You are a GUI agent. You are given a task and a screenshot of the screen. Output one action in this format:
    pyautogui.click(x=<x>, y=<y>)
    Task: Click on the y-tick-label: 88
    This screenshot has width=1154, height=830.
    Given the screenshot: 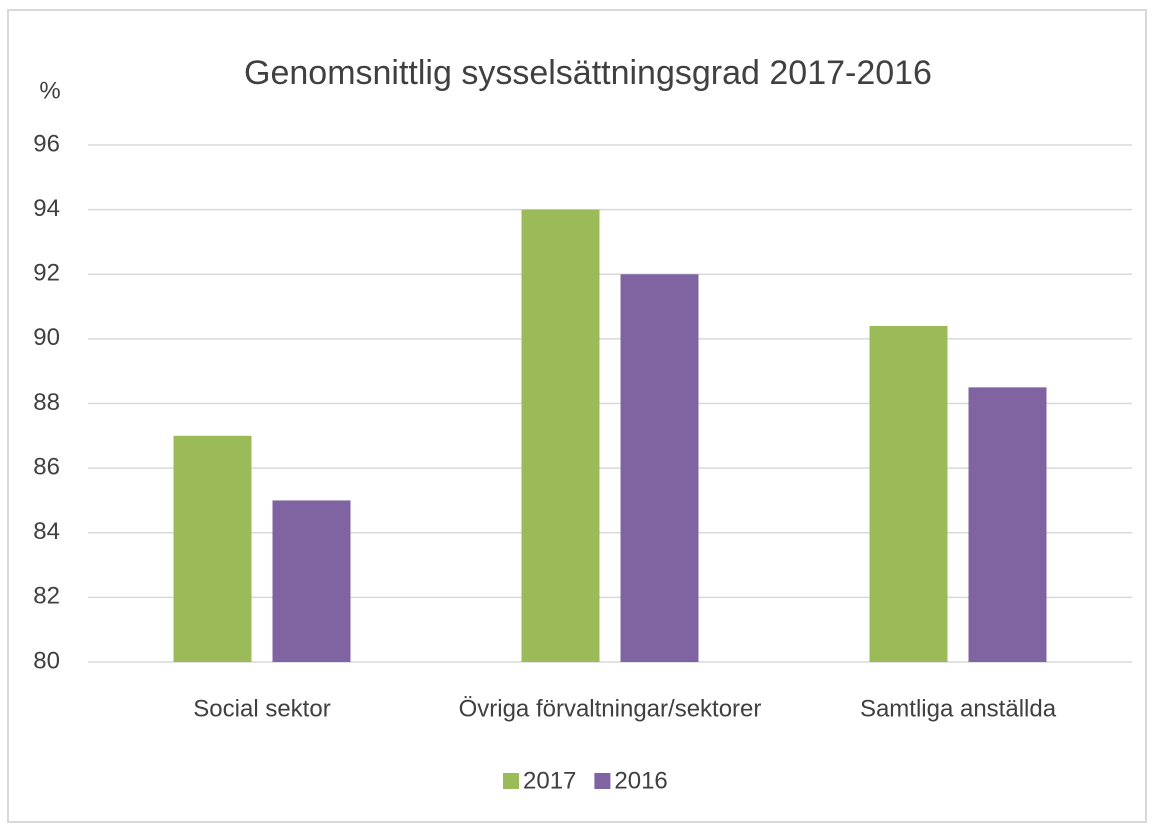 What is the action you would take?
    pyautogui.click(x=46, y=402)
    